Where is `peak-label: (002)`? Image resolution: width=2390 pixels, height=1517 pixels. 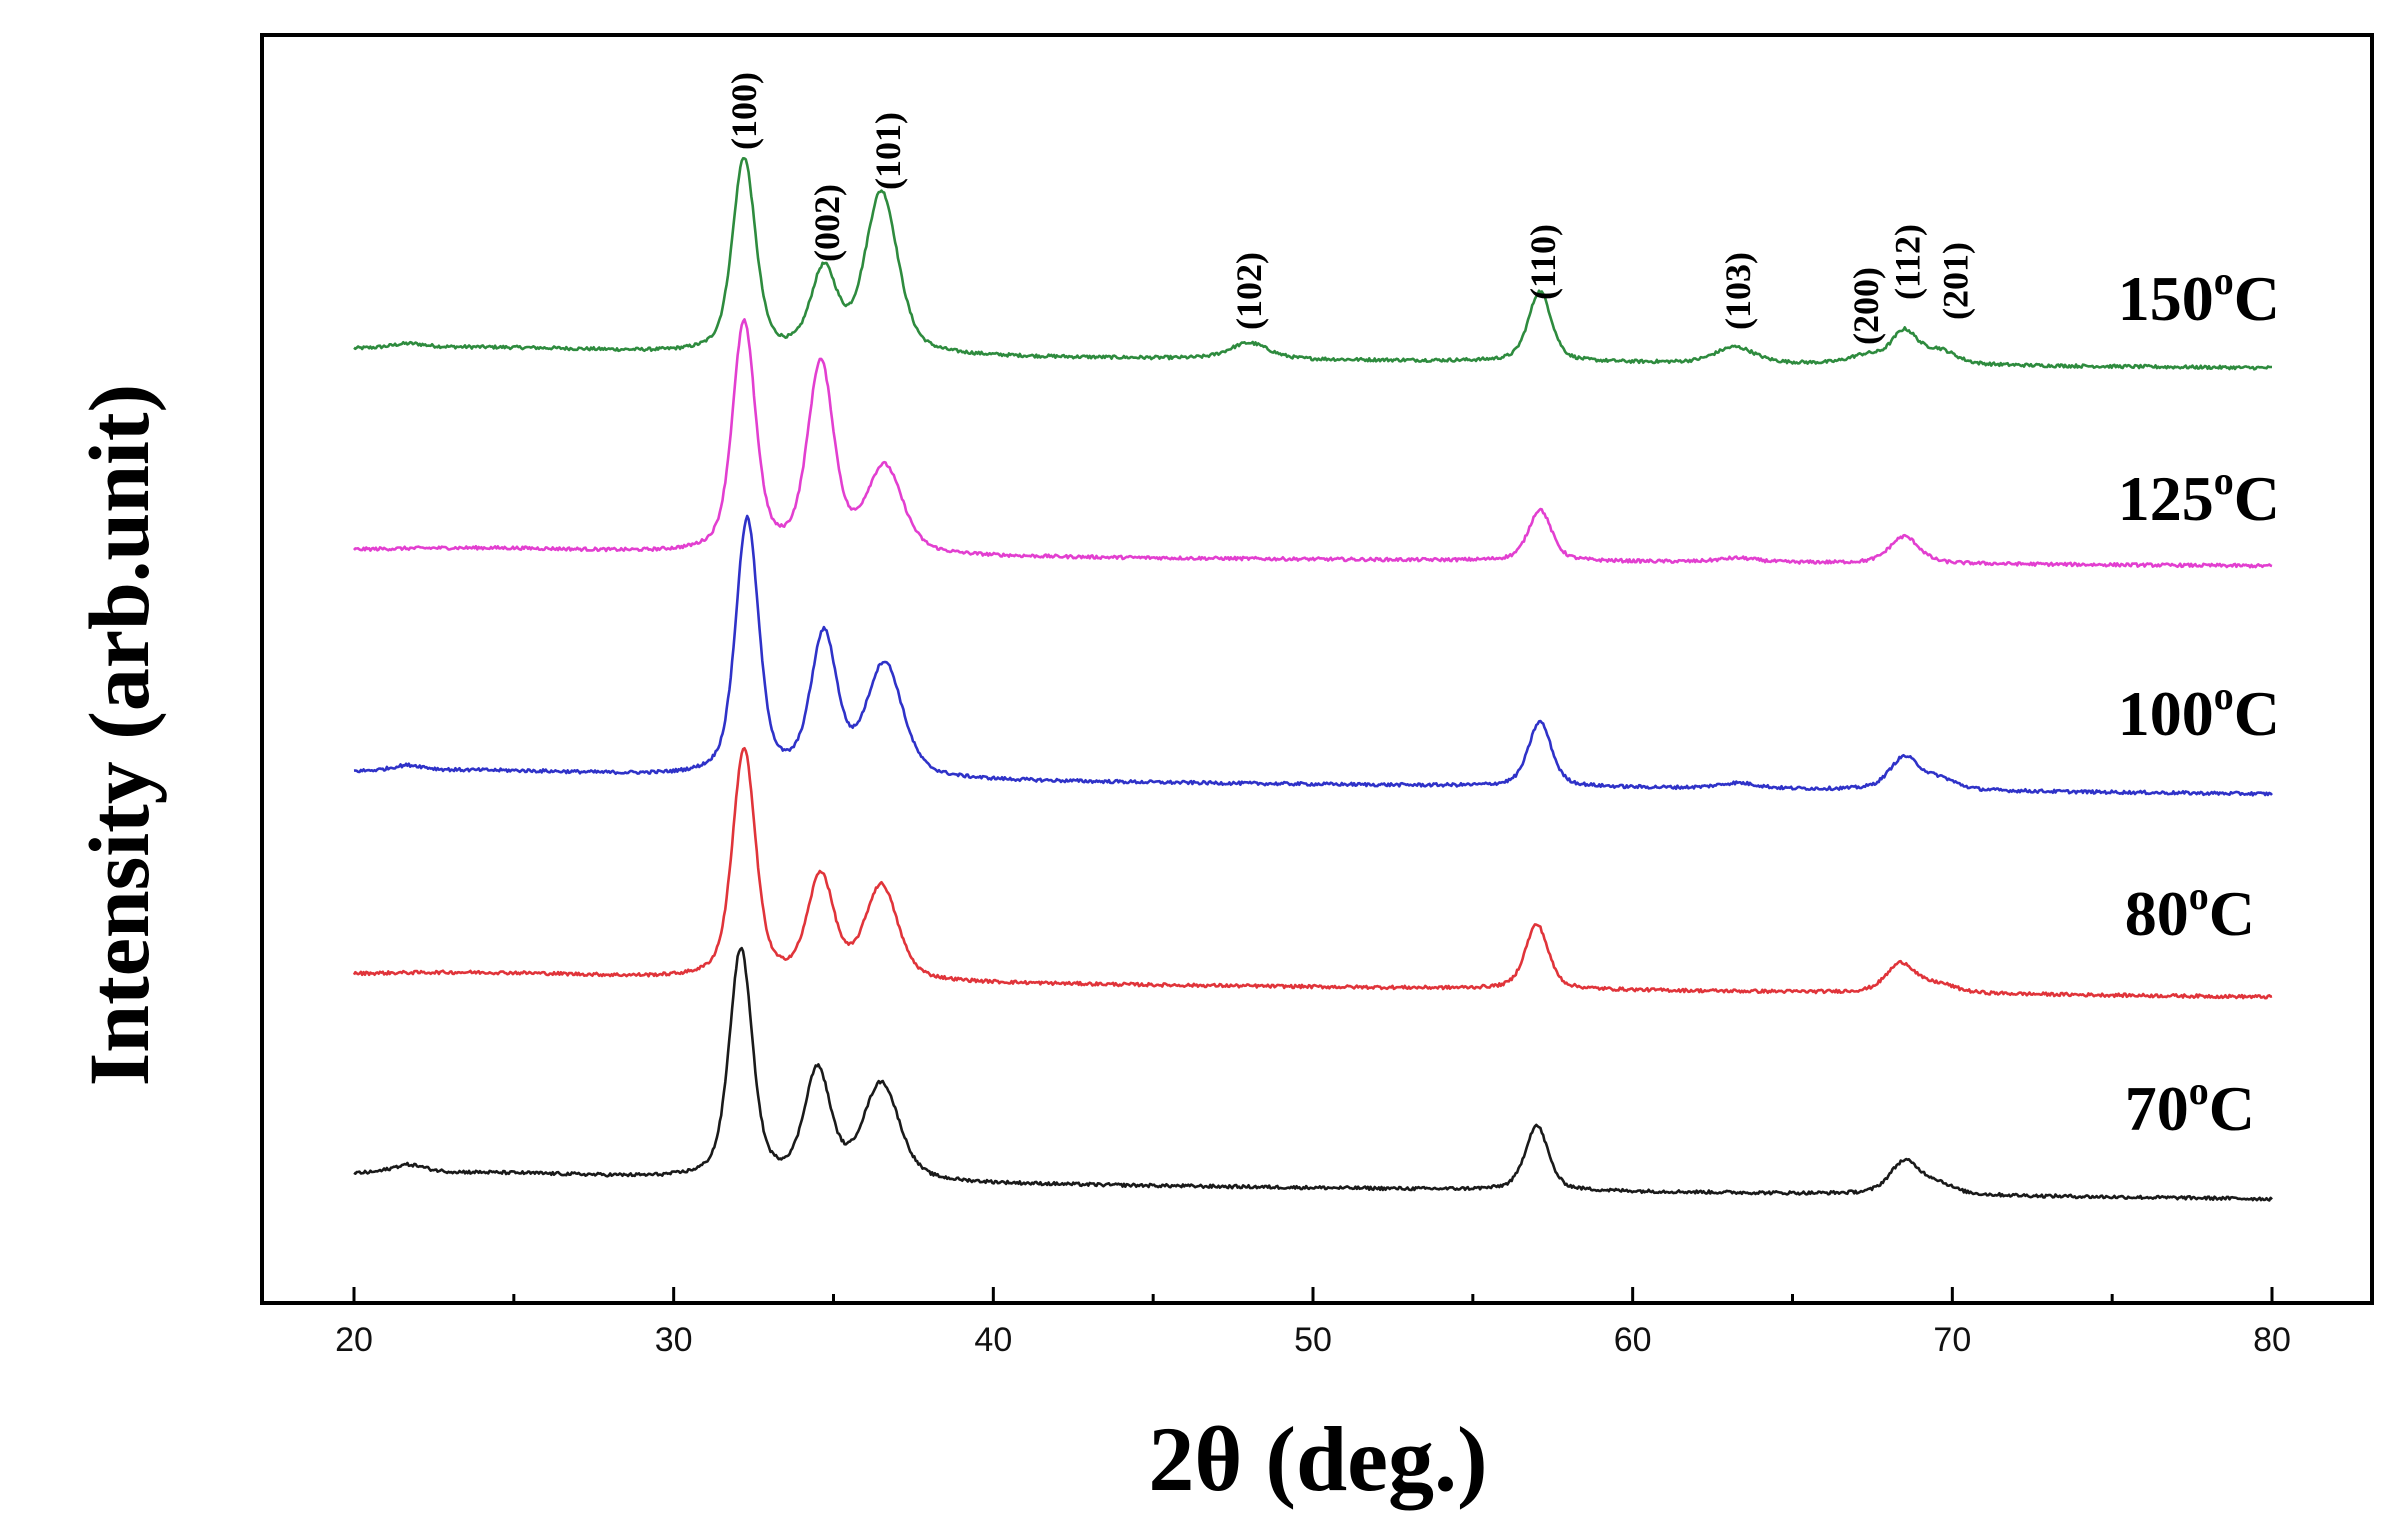
peak-label: (002) is located at coordinates (827, 223).